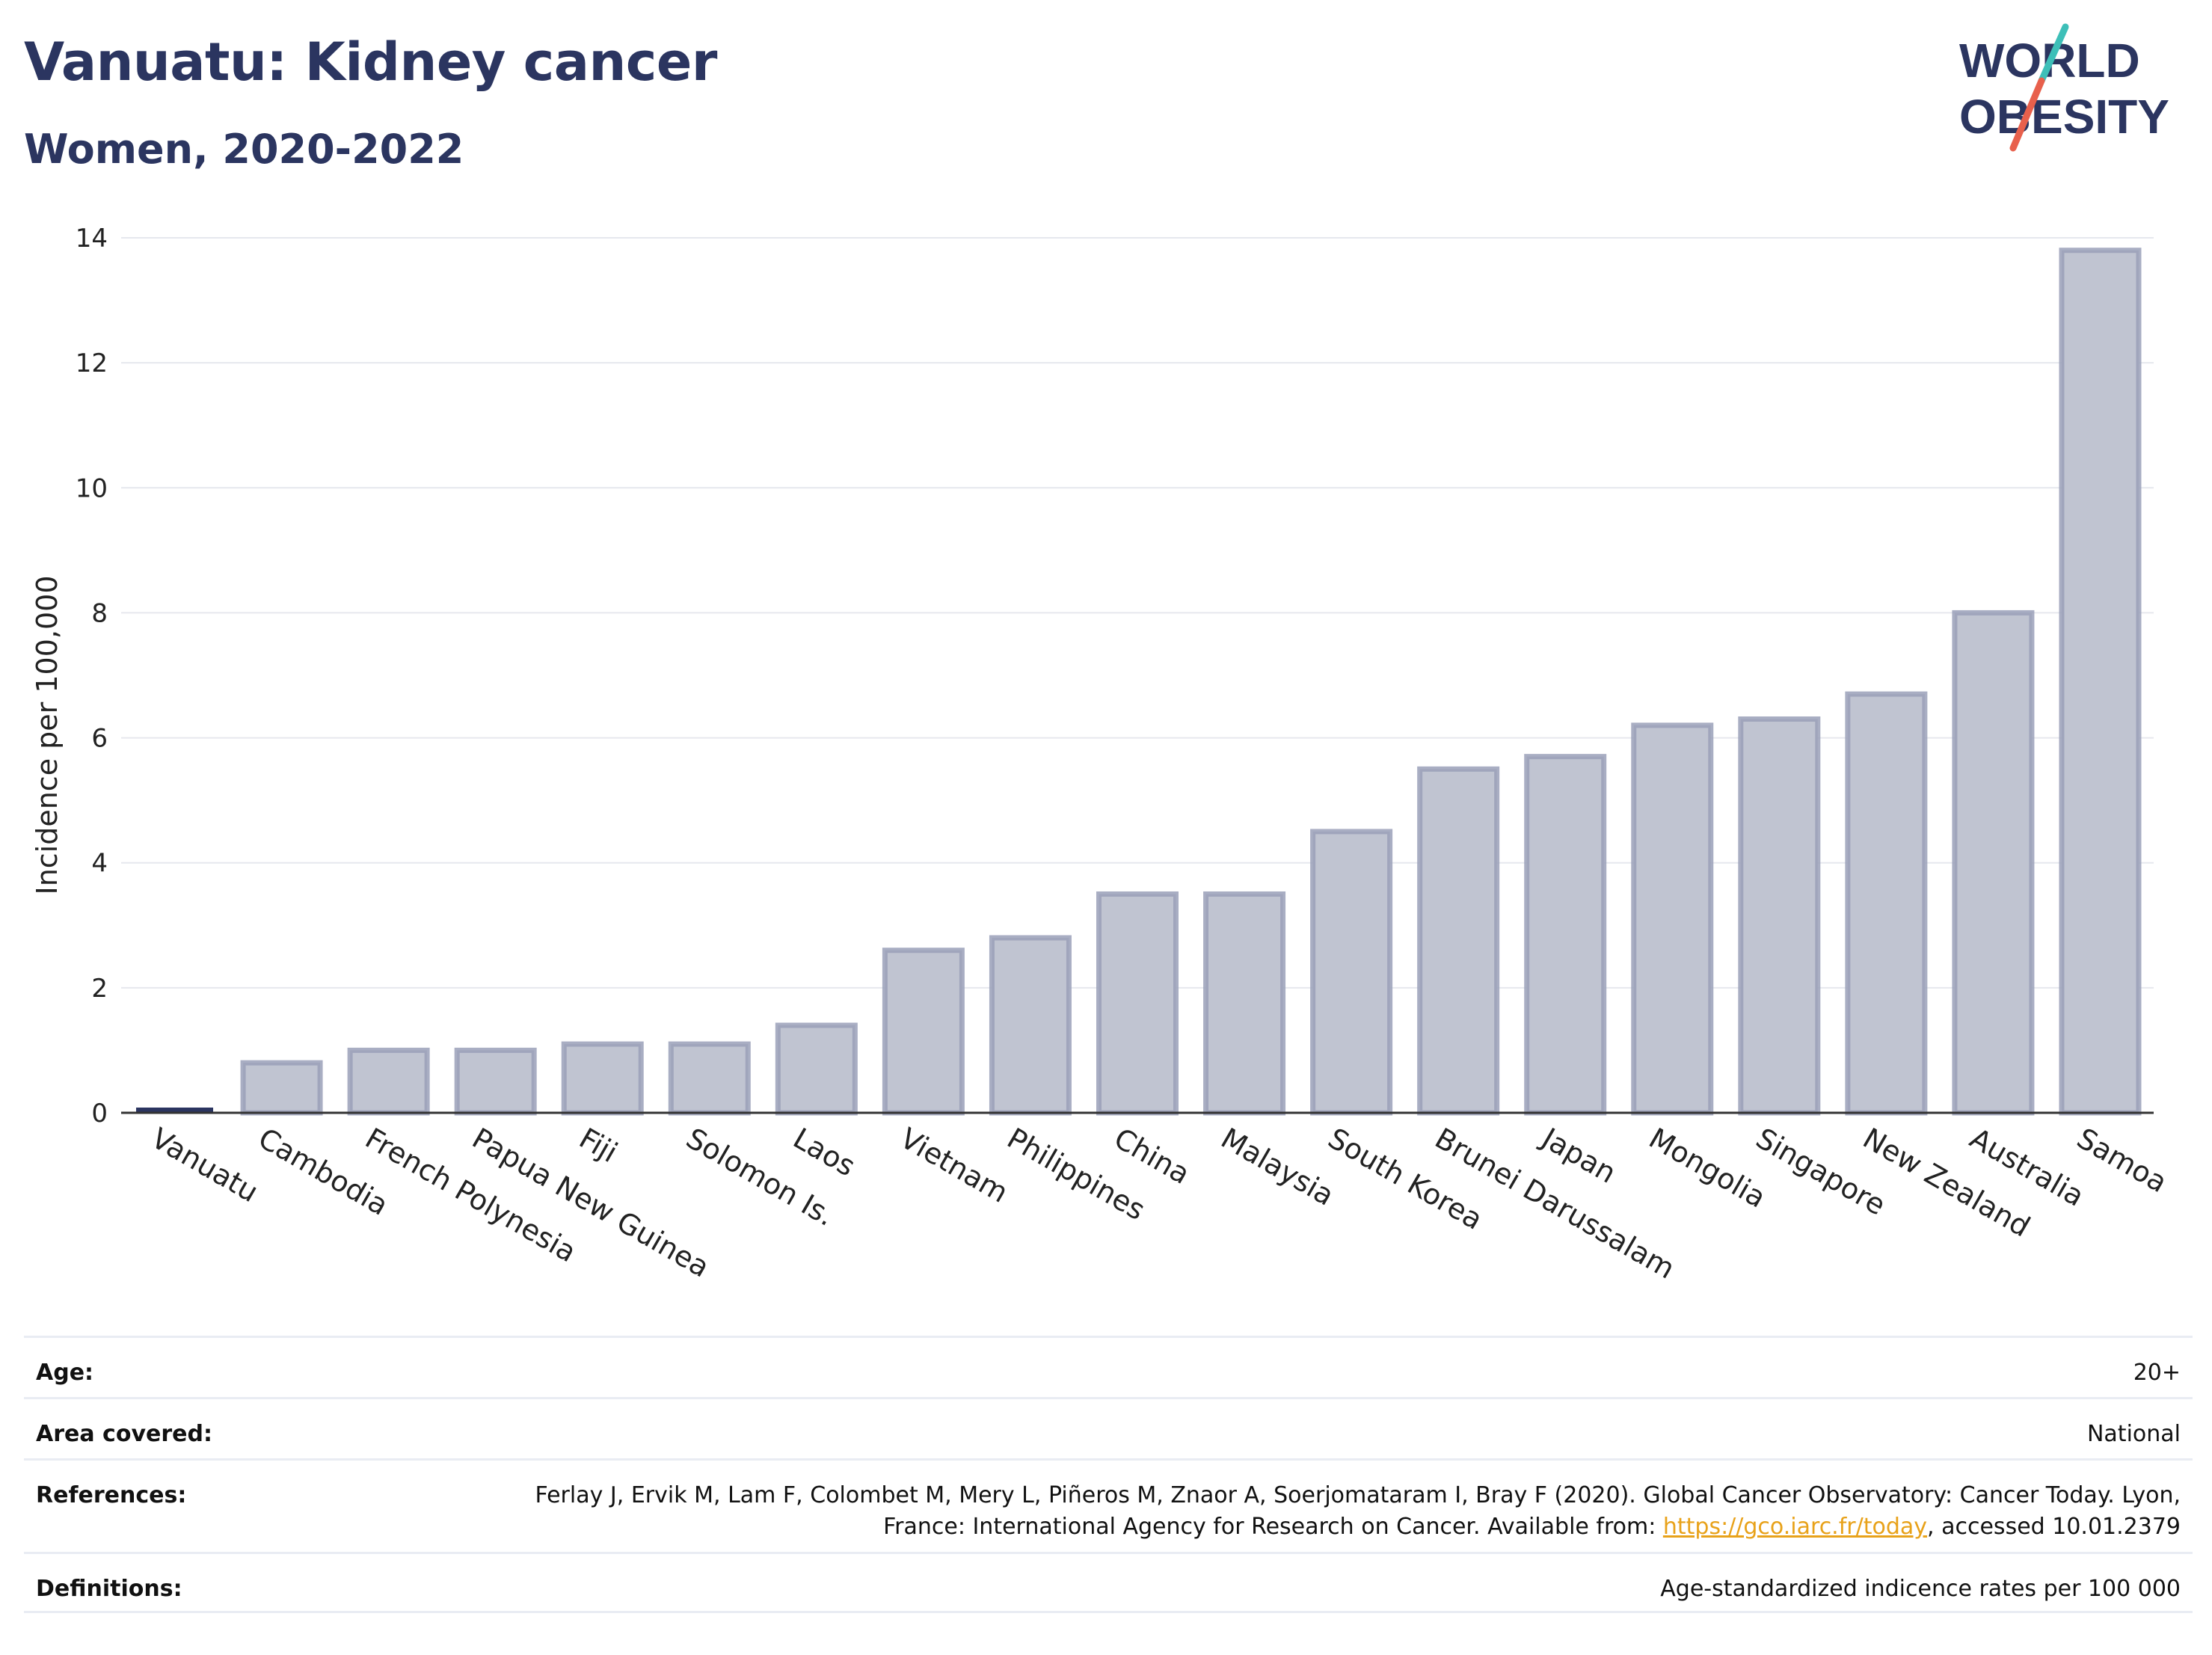 The width and height of the screenshot is (2212, 1655). I want to click on x-tick-label: Vietnam, so click(953, 1165).